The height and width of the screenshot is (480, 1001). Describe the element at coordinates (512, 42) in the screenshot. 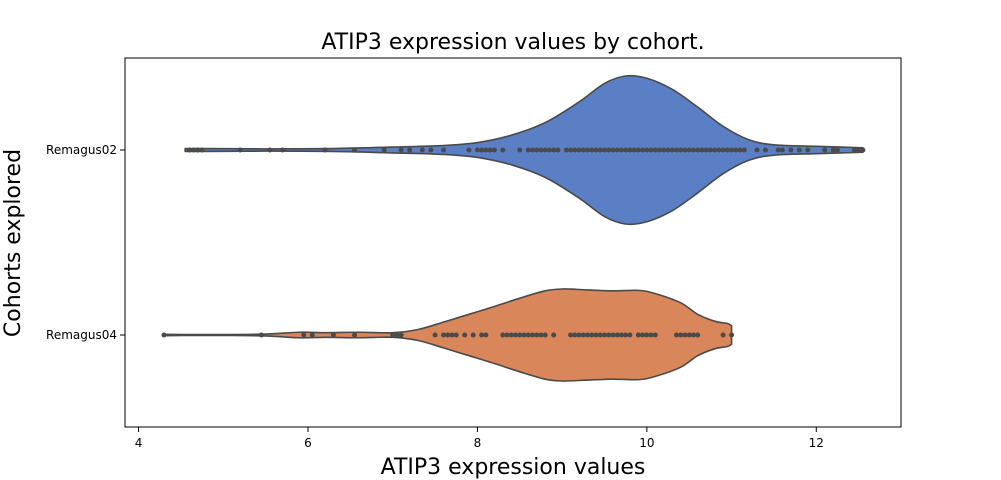

I see `chart-title: ATIP3 expression values by cohort.` at that location.